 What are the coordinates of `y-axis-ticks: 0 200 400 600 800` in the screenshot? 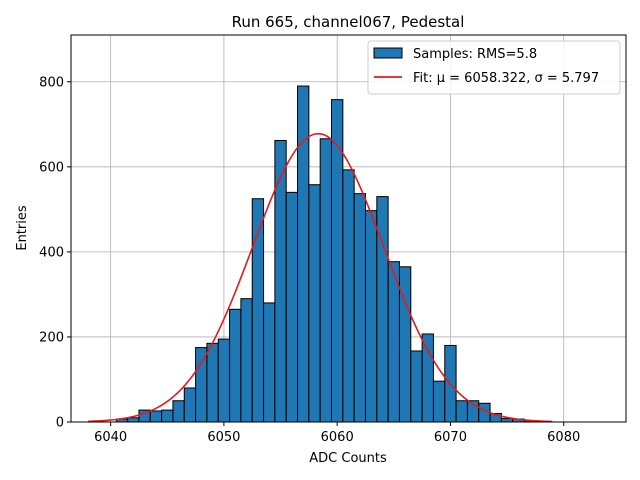 It's located at (55, 253).